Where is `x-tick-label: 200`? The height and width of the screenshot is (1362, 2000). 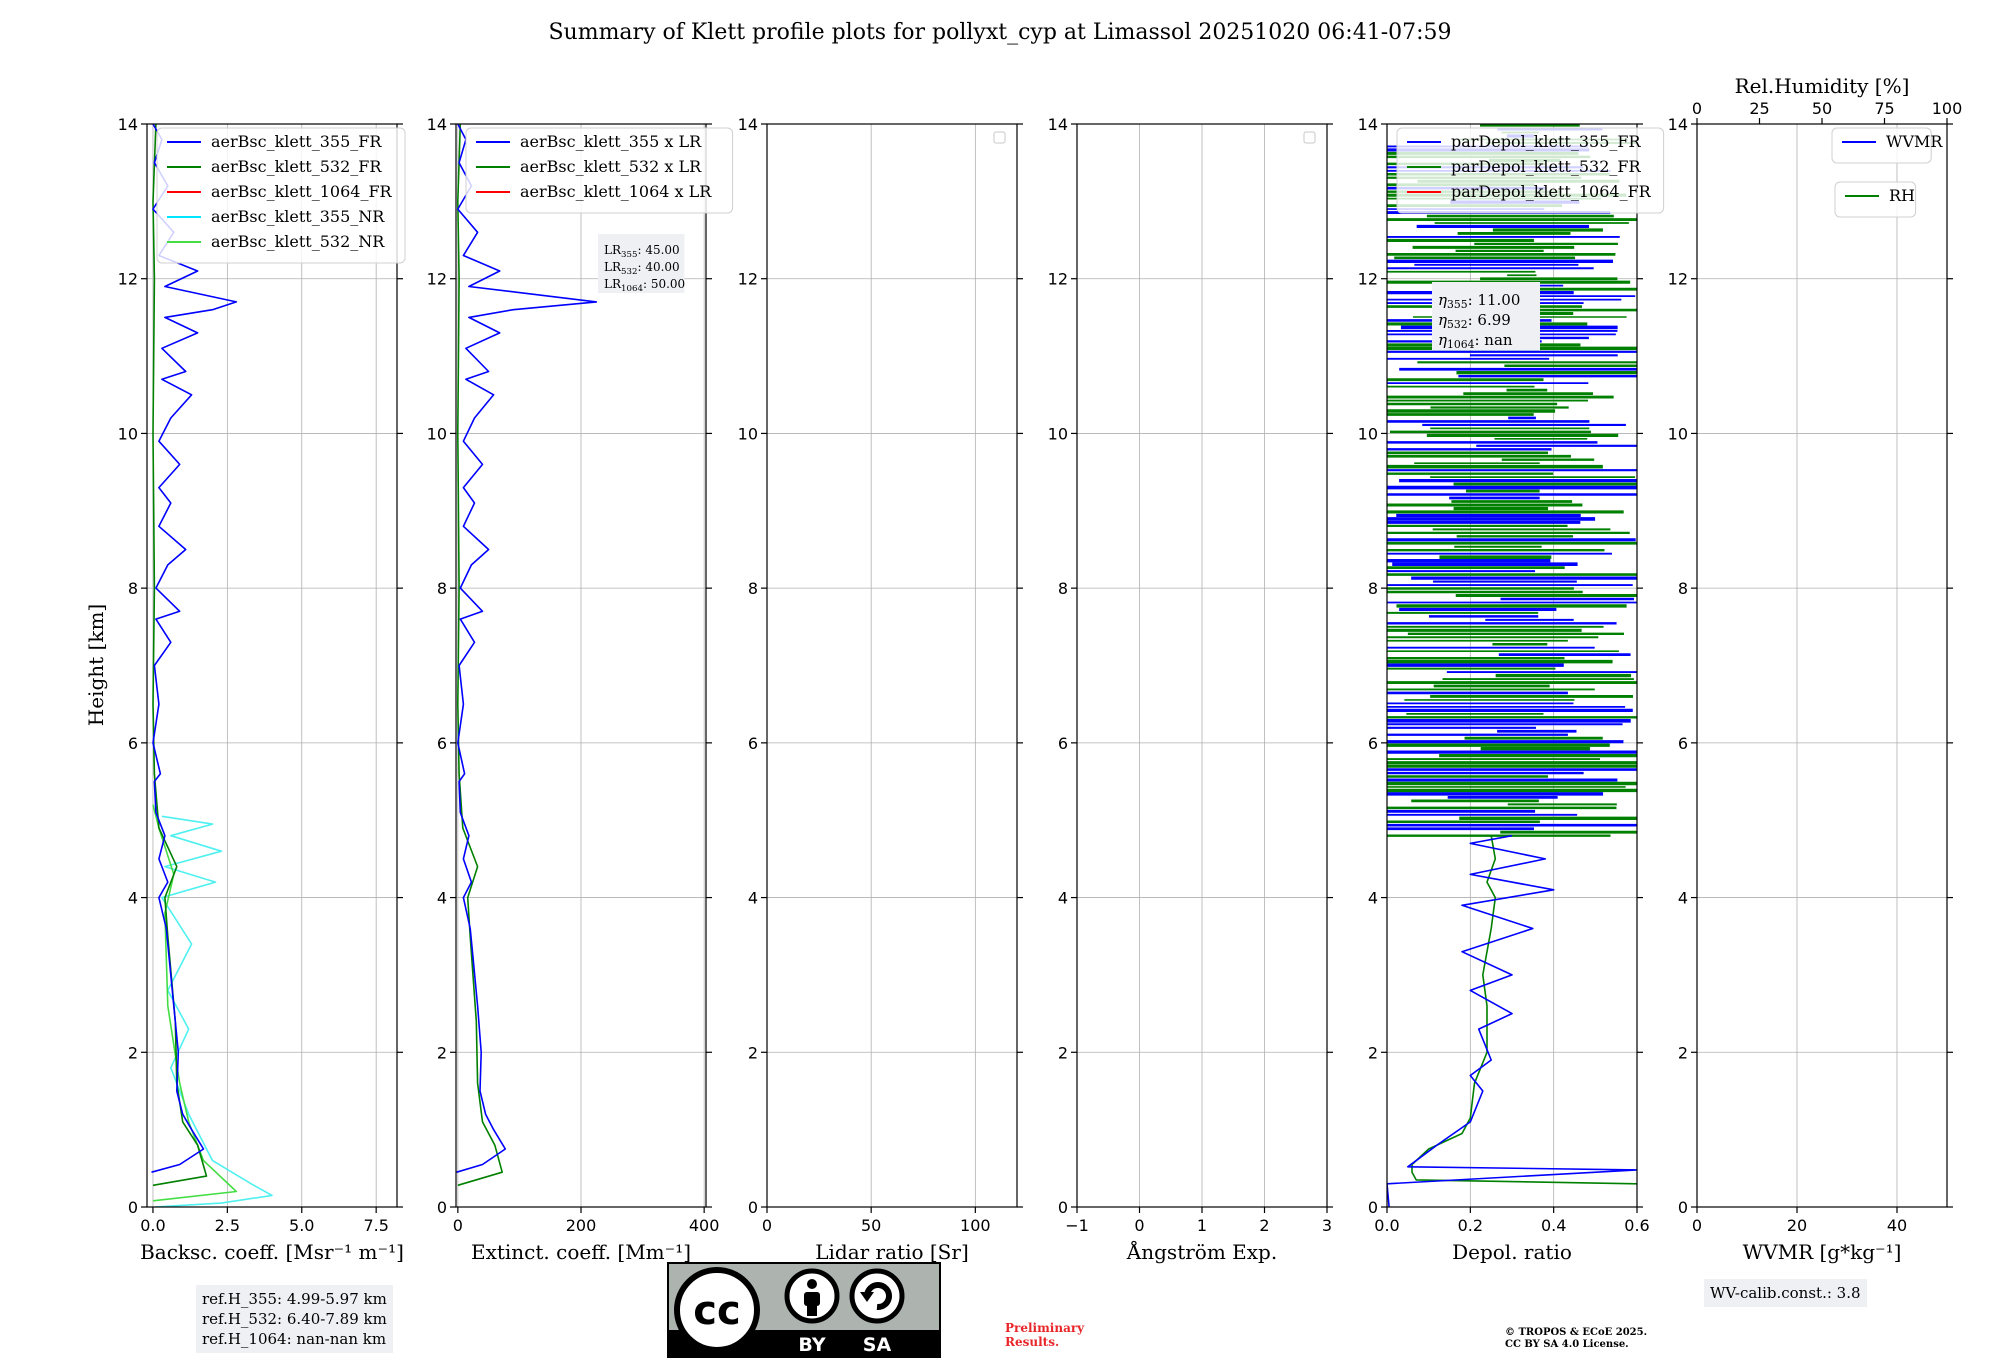 x-tick-label: 200 is located at coordinates (581, 1225).